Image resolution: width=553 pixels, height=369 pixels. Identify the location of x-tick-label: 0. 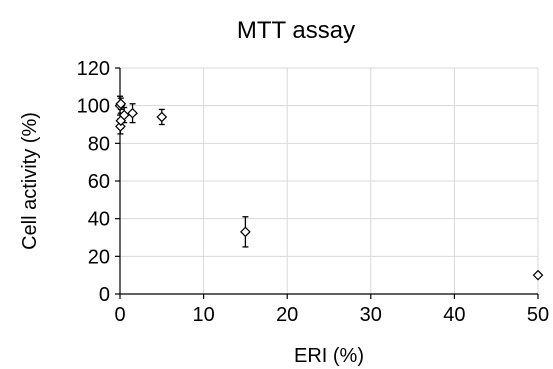
(119, 315).